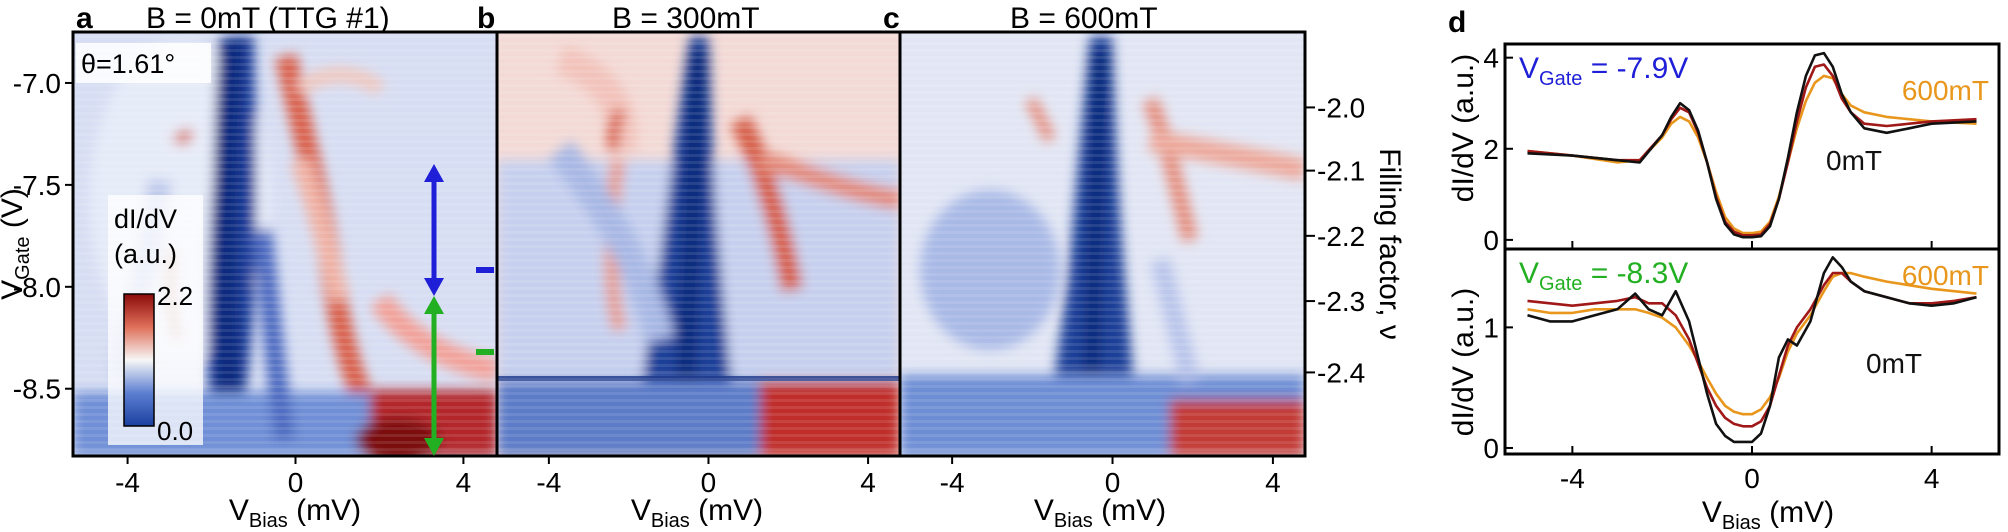 The width and height of the screenshot is (2008, 532). Describe the element at coordinates (1463, 128) in the screenshot. I see `d-ylabel-top: dI/dV (a.u.)` at that location.